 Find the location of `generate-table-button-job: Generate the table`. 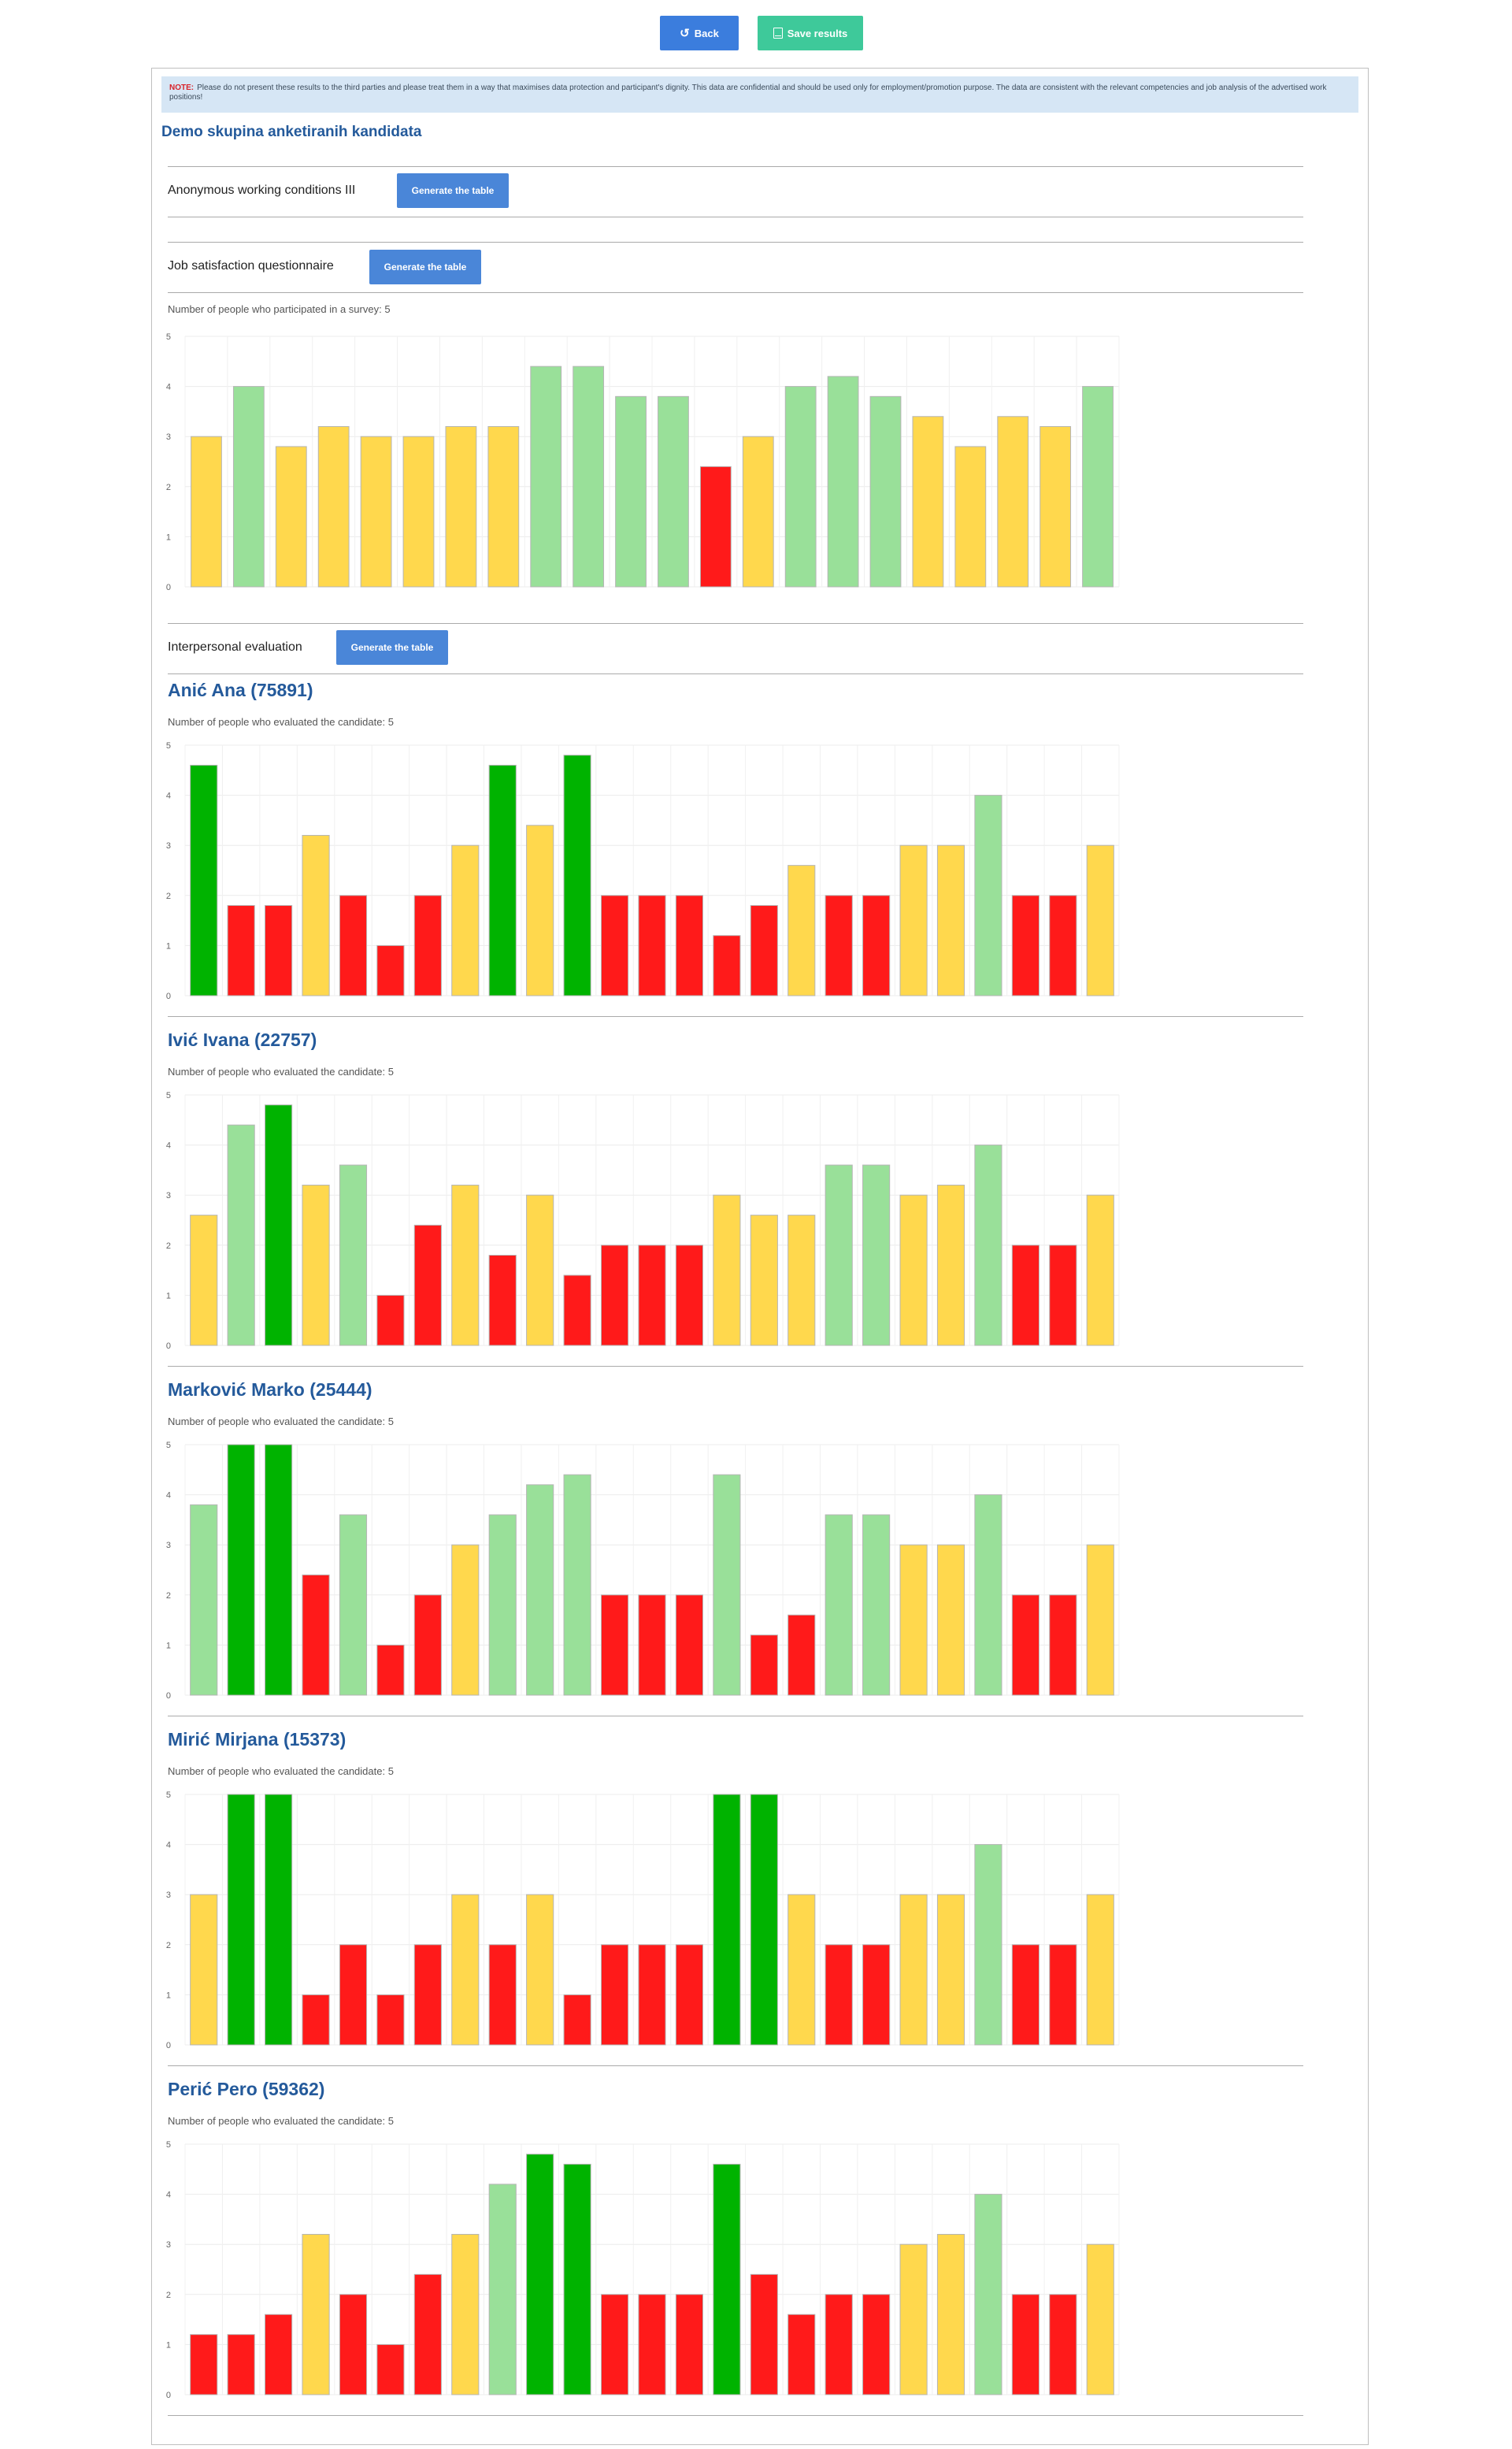

generate-table-button-job: Generate the table is located at coordinates (425, 267).